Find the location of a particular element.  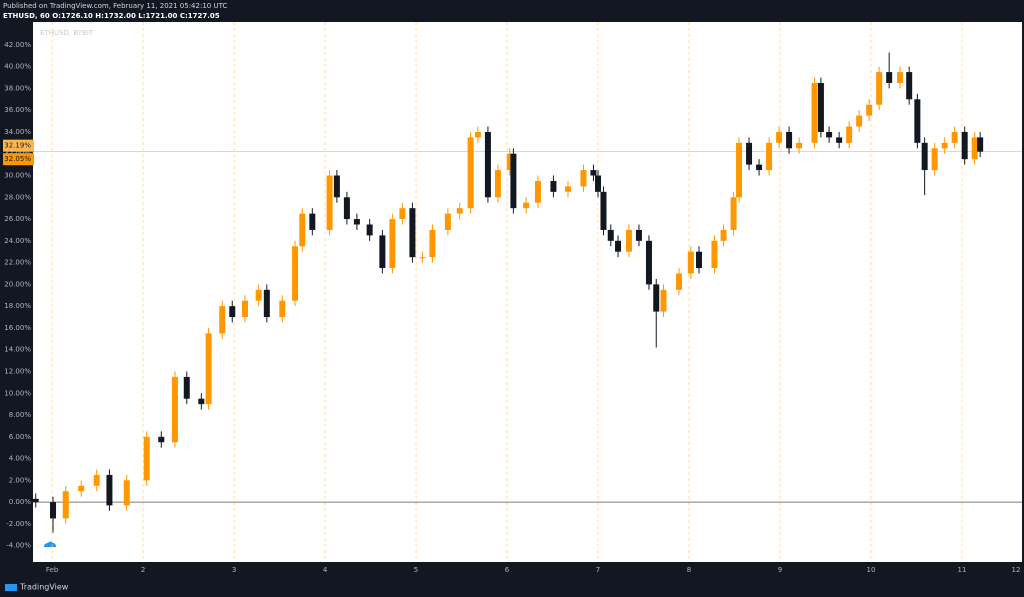

x-tick-label: 8 is located at coordinates (689, 570).